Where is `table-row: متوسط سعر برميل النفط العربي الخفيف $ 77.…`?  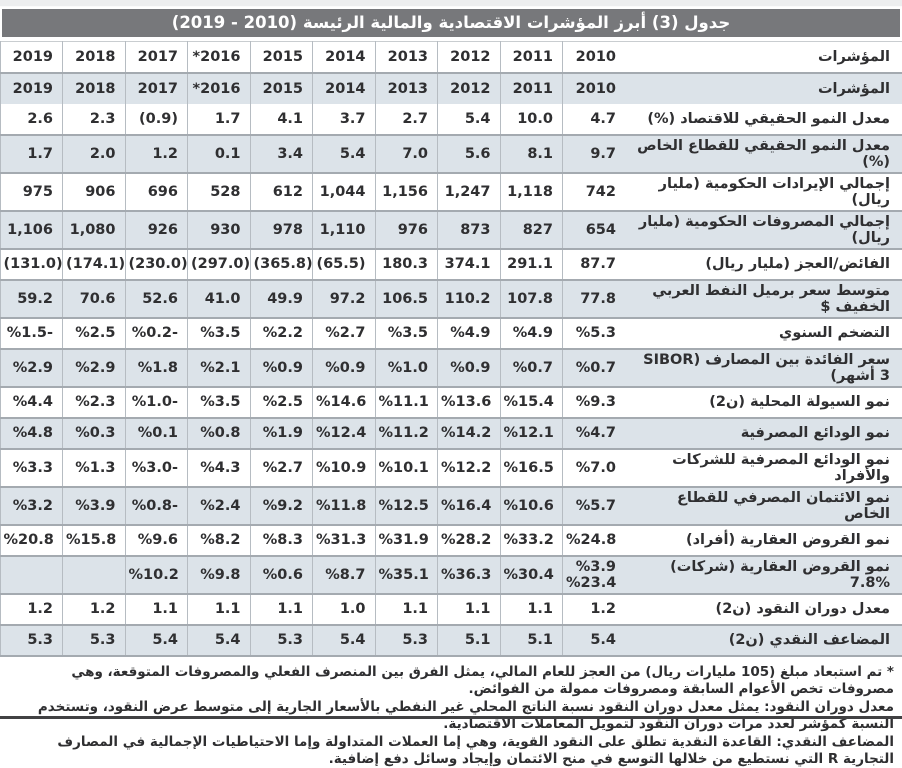 table-row: متوسط سعر برميل النفط العربي الخفيف $ 77.… is located at coordinates (451, 298).